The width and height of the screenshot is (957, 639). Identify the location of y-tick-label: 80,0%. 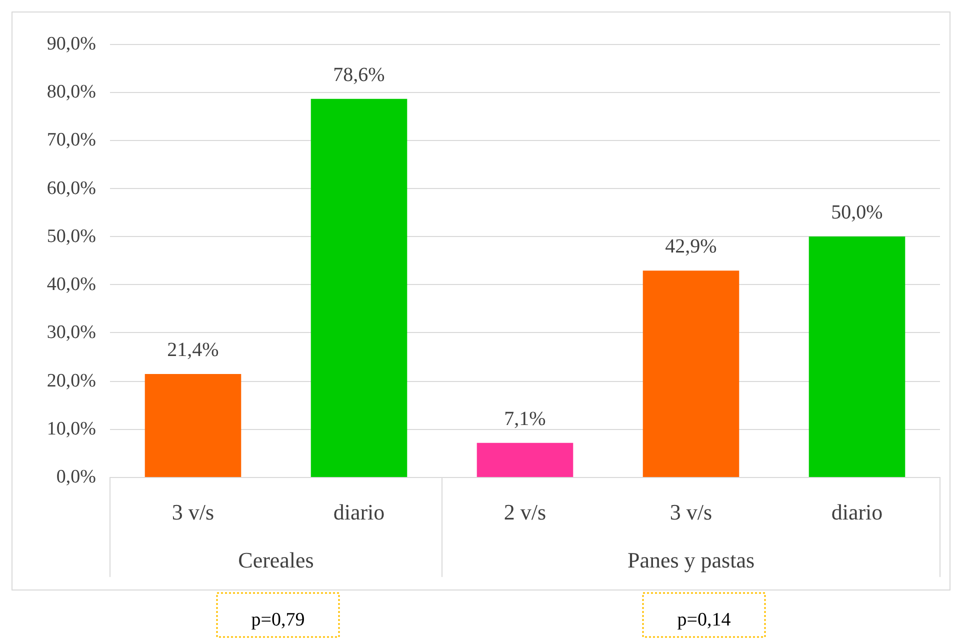
(71, 92).